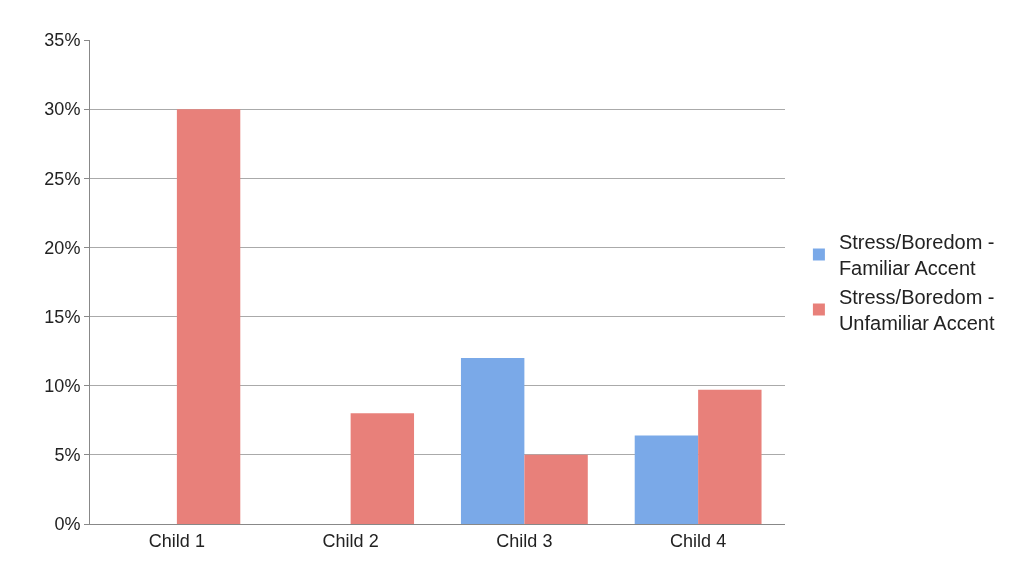 This screenshot has height=584, width=1013. I want to click on x-tick-label: Child 2, so click(350, 540).